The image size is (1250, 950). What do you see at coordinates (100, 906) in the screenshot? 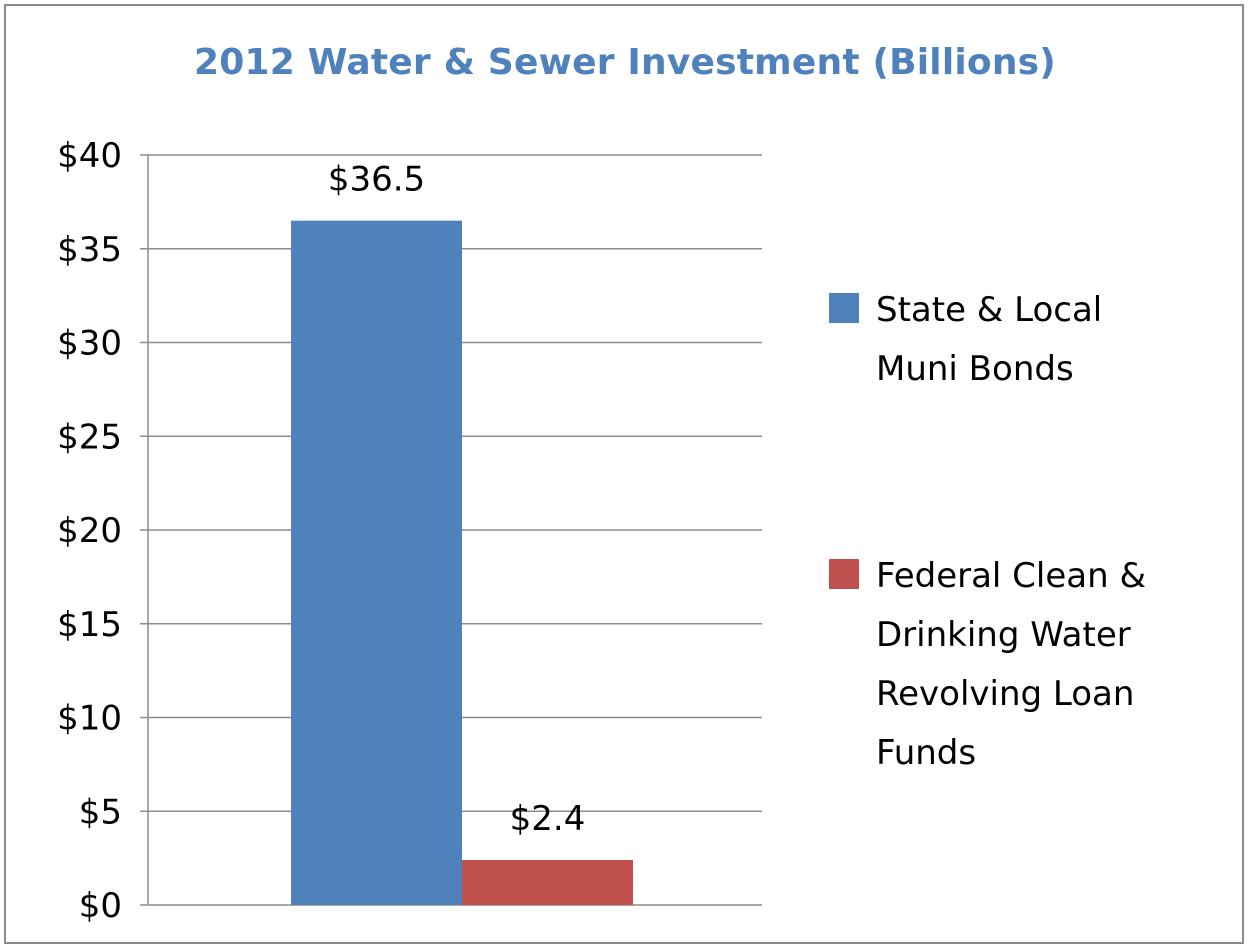
I see `y-tick-label: $0` at bounding box center [100, 906].